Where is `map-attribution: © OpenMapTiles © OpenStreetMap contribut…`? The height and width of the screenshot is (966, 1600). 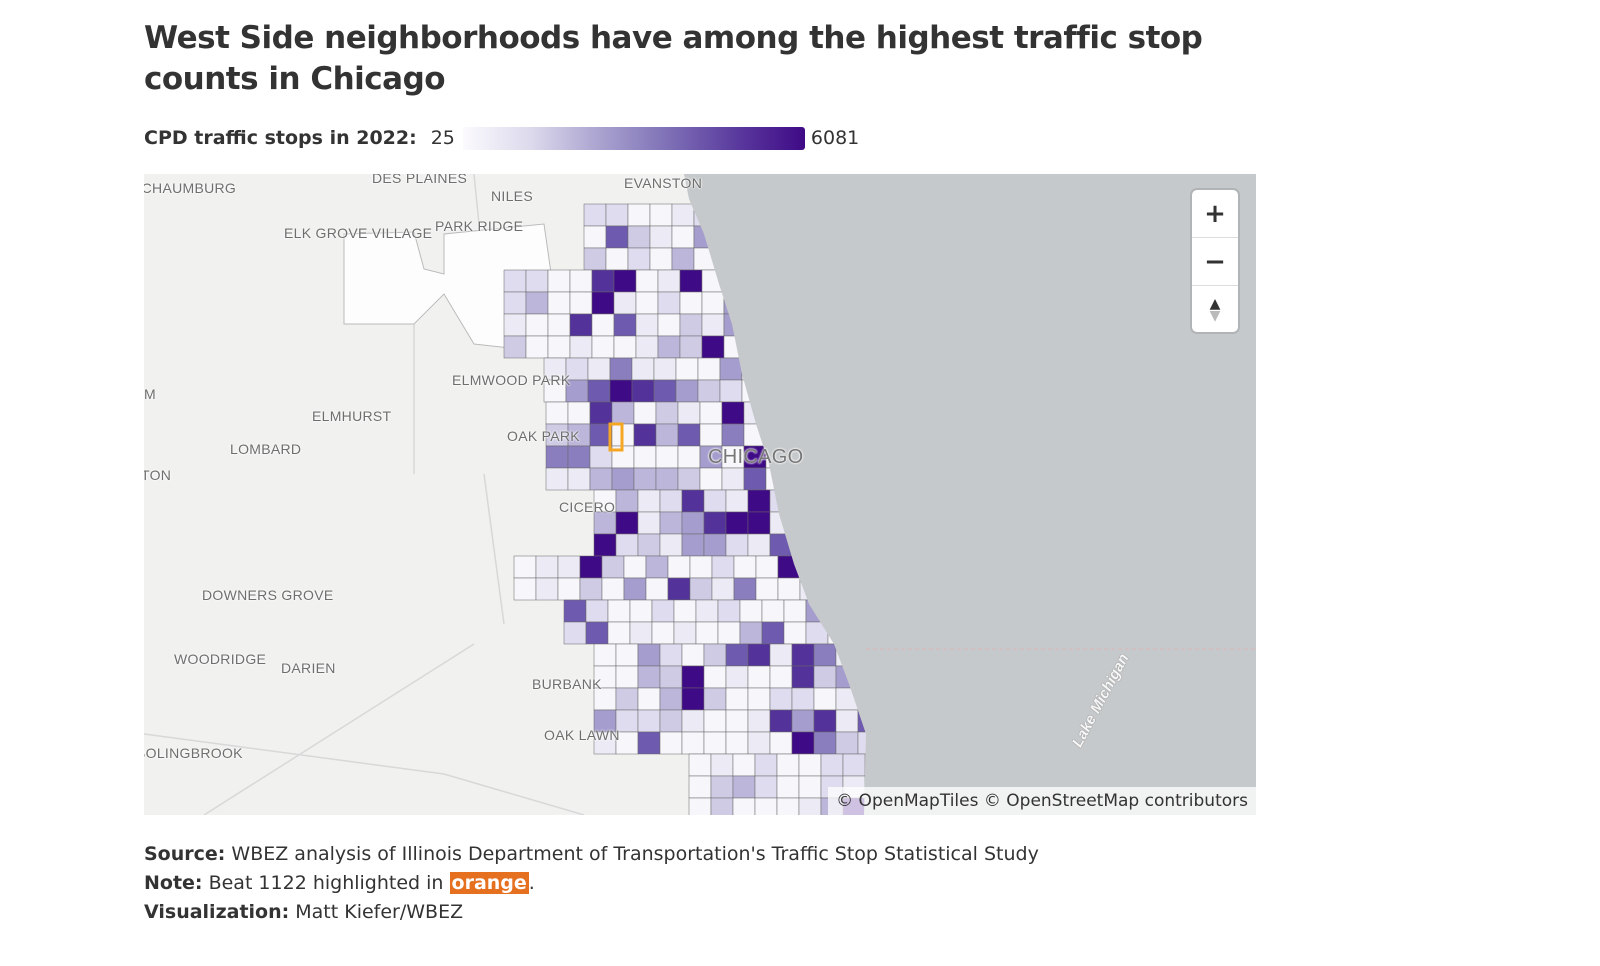
map-attribution: © OpenMapTiles © OpenStreetMap contribut… is located at coordinates (1042, 801).